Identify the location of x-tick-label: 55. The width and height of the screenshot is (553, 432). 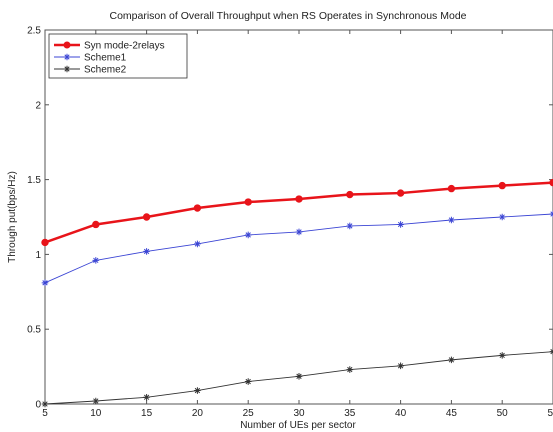
(550, 413).